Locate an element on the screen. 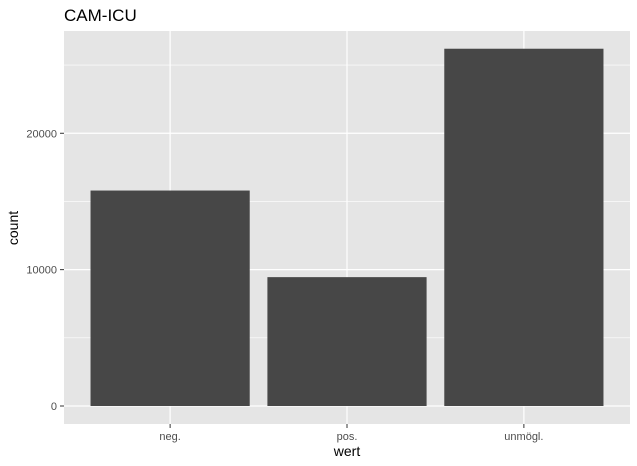 The width and height of the screenshot is (637, 466). y-axis-ticks: 0 10000 20000 is located at coordinates (45, 270).